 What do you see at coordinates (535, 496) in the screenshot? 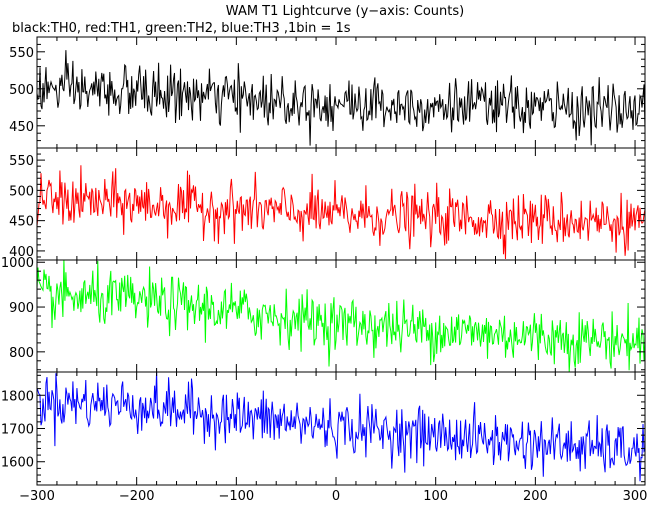
I see `x-tick-label: 200` at bounding box center [535, 496].